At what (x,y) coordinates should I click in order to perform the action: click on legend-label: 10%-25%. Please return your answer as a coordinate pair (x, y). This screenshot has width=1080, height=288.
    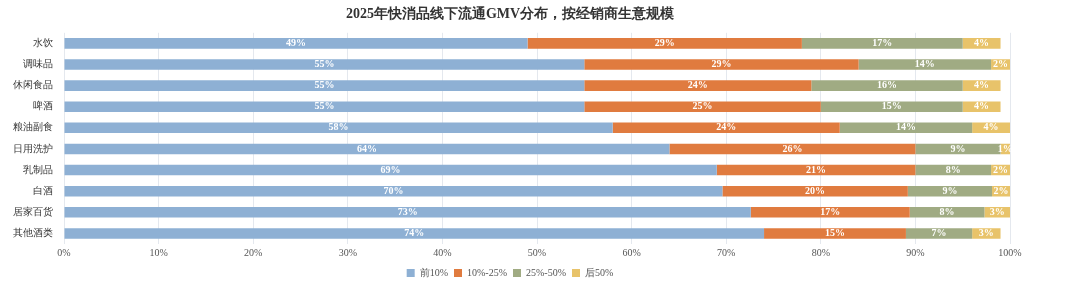
    Looking at the image, I should click on (487, 272).